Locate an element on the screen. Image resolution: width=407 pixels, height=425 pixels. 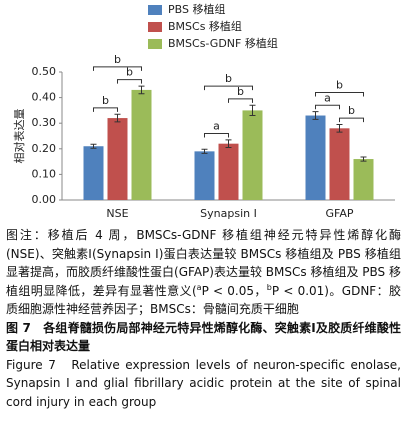
y-tick-label: 0.10 is located at coordinates (44, 173).